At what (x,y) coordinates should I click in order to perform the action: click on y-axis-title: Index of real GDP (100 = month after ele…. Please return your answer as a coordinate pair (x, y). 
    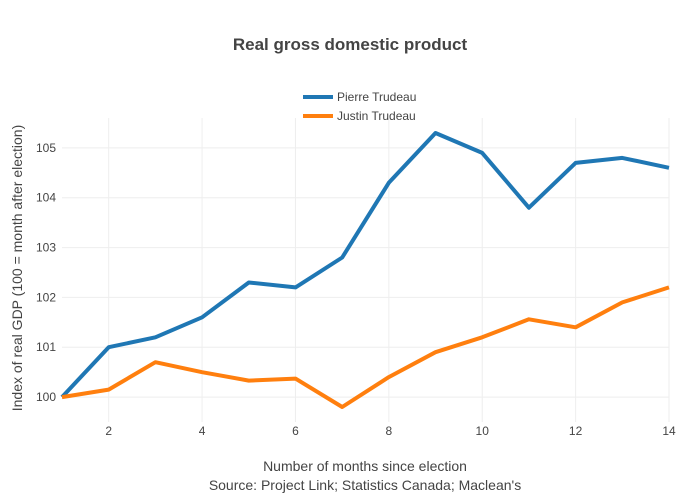
    Looking at the image, I should click on (17, 268).